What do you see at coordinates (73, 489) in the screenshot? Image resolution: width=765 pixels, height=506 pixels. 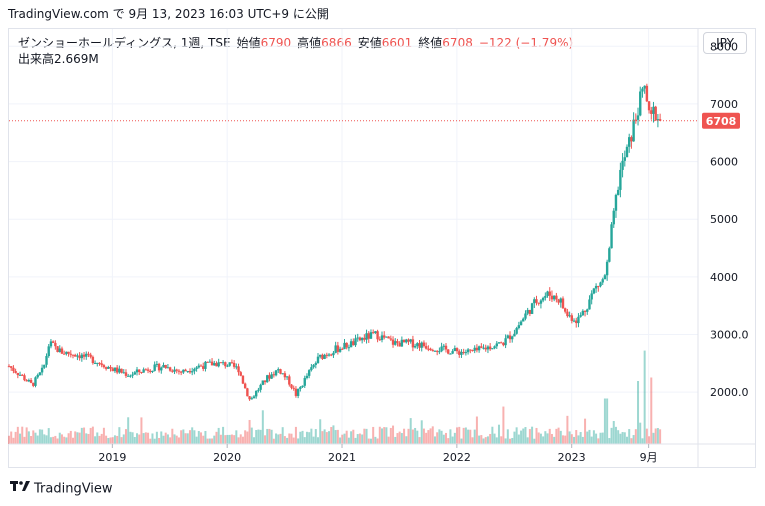 I see `footer-brand: TradingView` at bounding box center [73, 489].